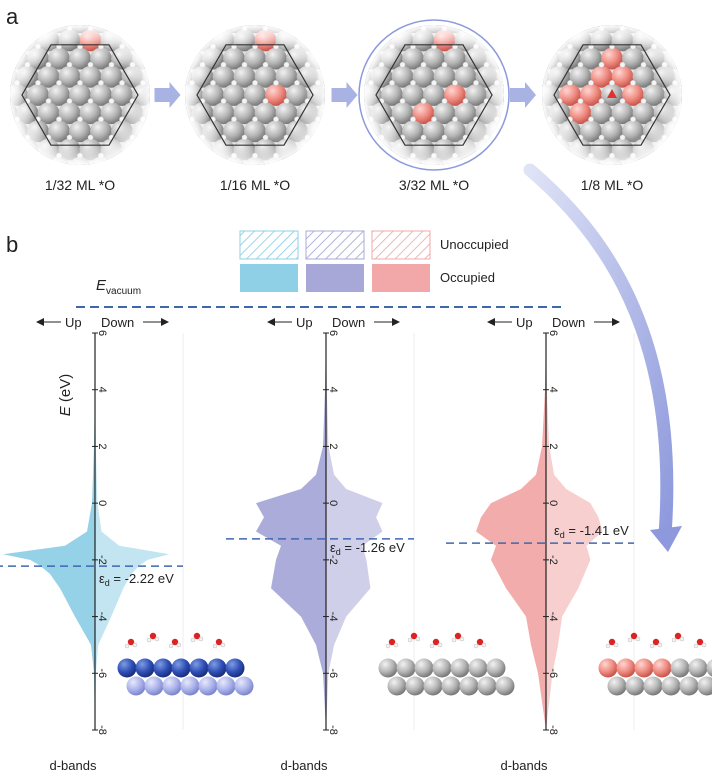  What do you see at coordinates (333, 503) in the screenshot?
I see `tick-label: 0` at bounding box center [333, 503].